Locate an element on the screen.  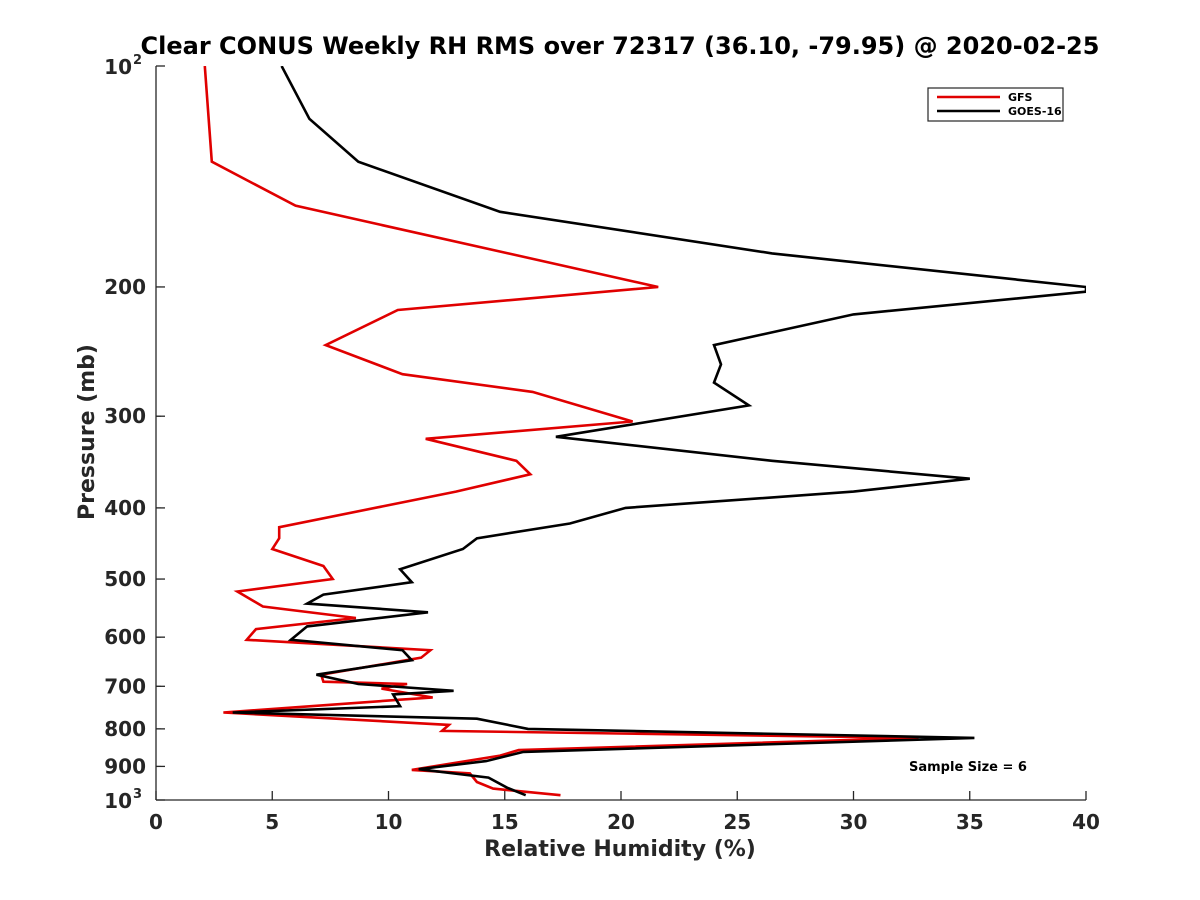
x-tick-label: 20 is located at coordinates (621, 822).